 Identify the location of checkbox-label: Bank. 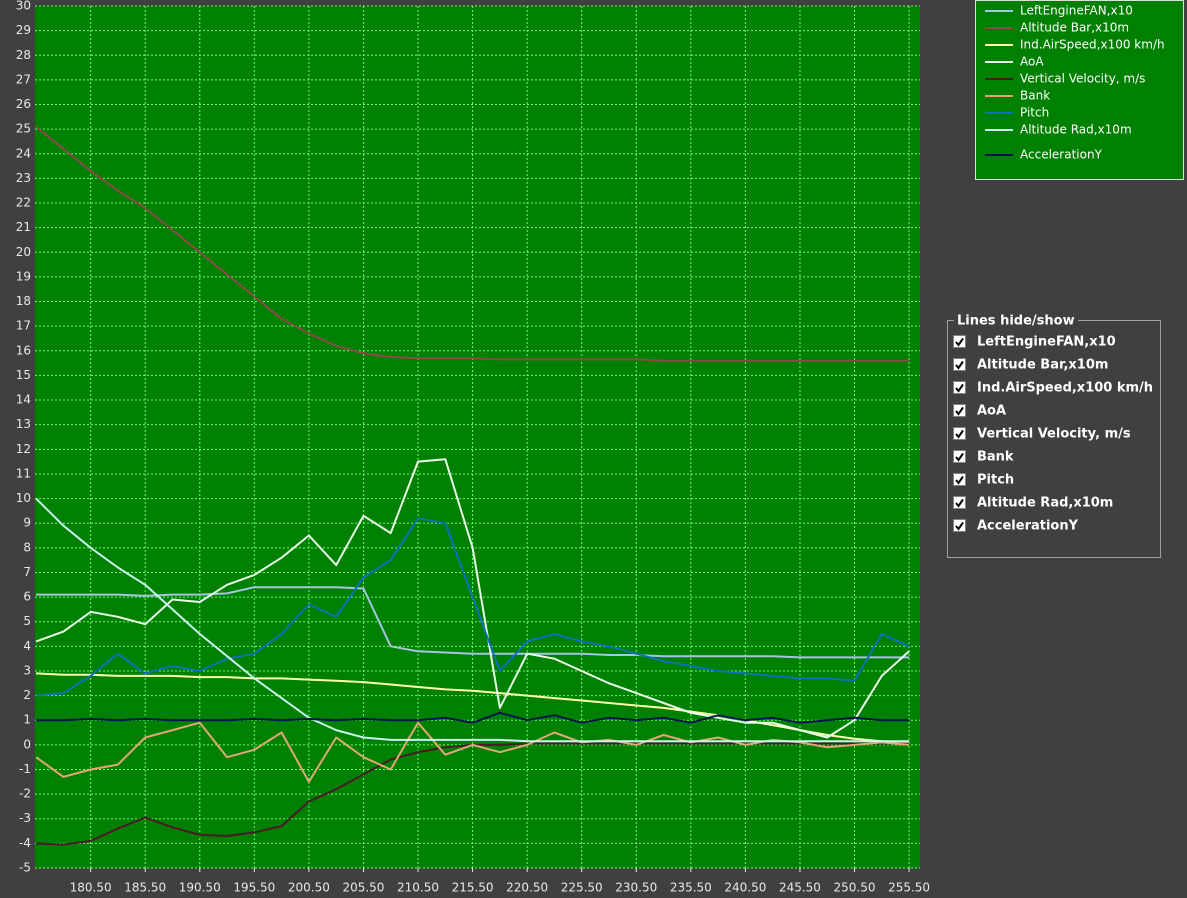
(995, 457).